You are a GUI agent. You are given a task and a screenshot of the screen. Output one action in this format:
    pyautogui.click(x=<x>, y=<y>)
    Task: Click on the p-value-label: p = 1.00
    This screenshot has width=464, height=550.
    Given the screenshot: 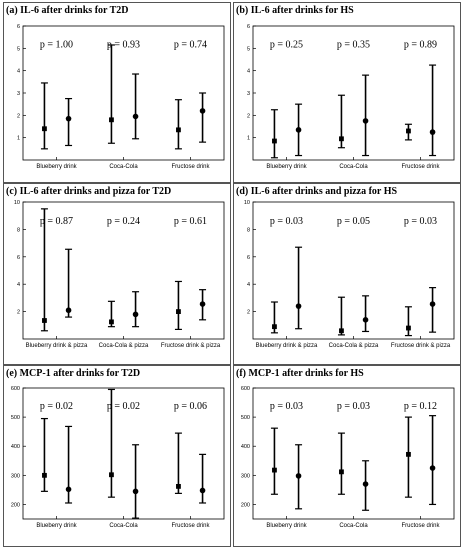 What is the action you would take?
    pyautogui.click(x=56, y=44)
    